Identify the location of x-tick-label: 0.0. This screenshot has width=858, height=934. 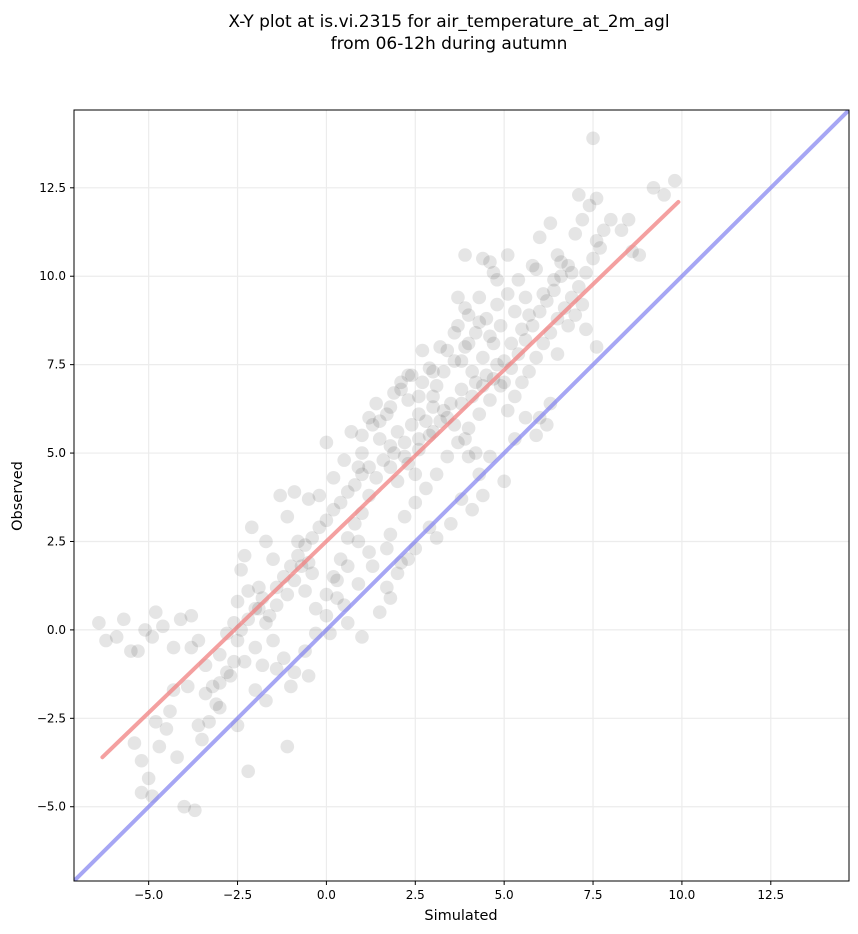
(326, 895).